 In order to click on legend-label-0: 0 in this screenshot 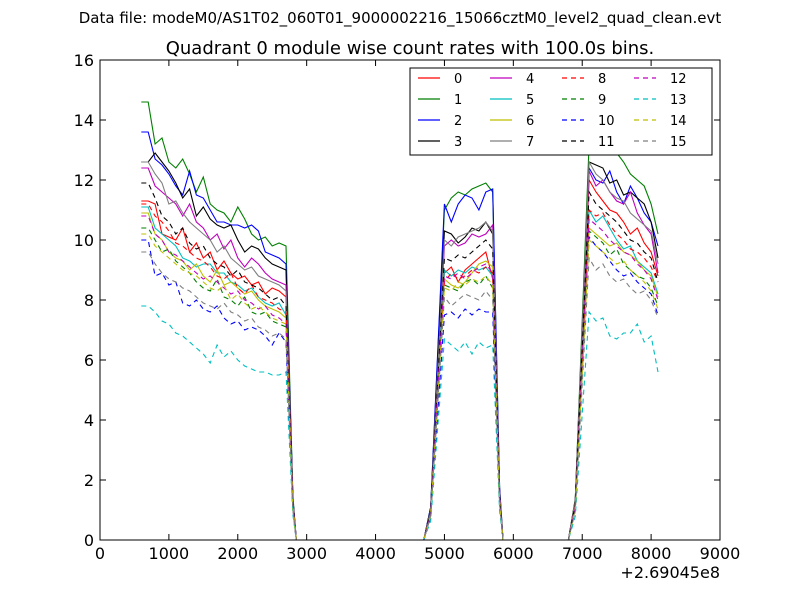, I will do `click(458, 79)`.